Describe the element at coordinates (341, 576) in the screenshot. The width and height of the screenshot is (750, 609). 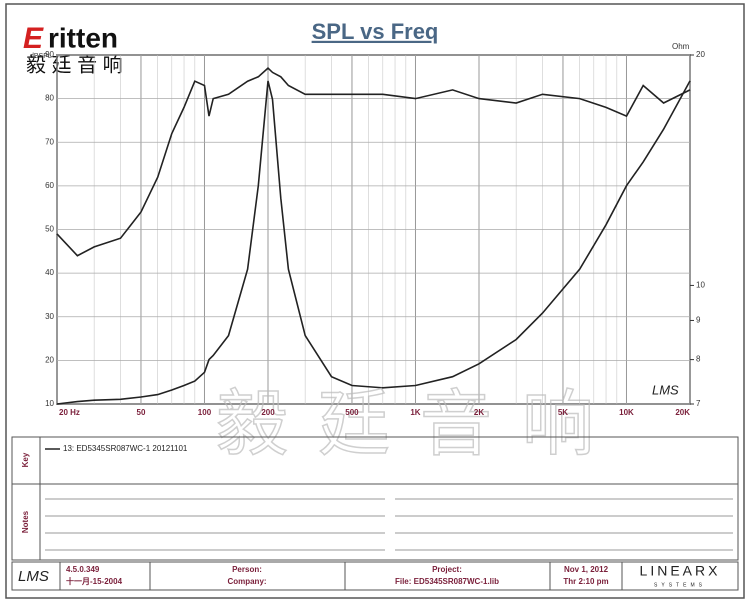
I see `footer-dividers` at that location.